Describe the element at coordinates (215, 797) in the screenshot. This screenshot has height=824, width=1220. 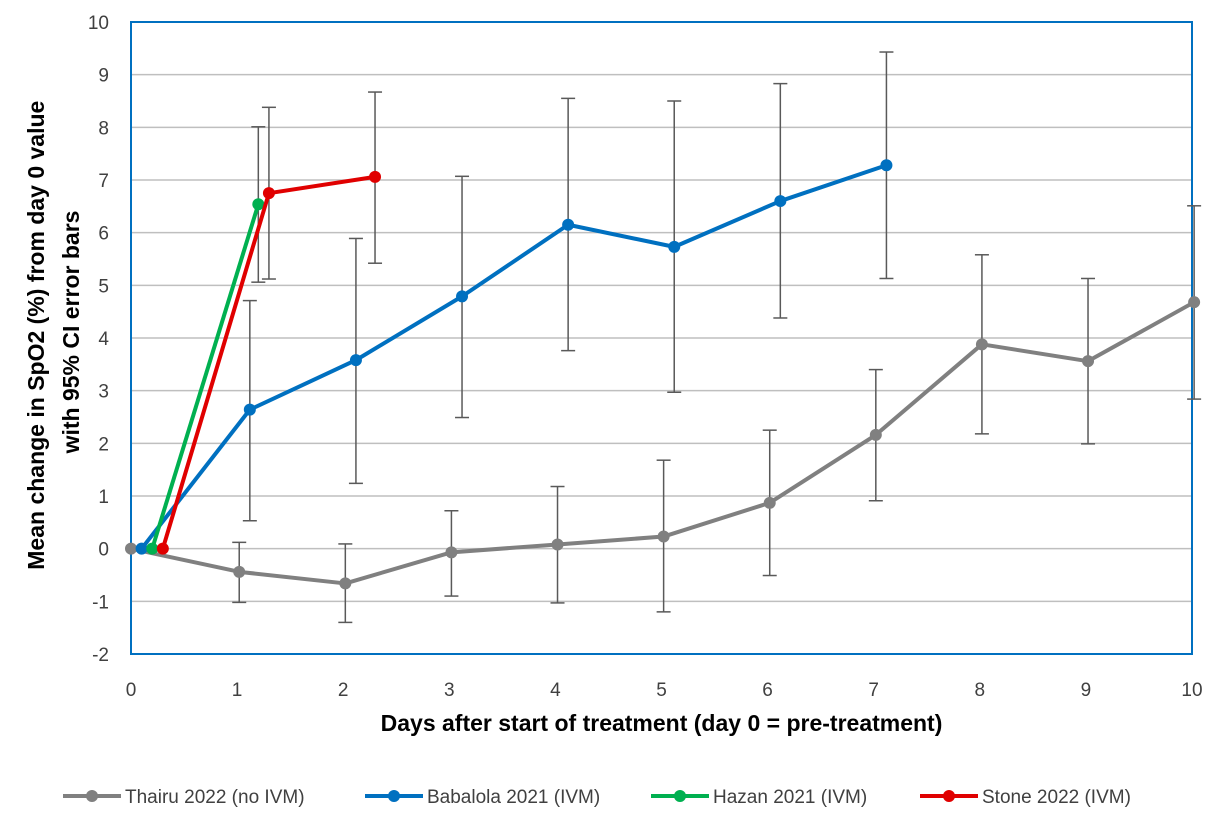
I see `legend-label: Thairu 2022 (no IVM)` at that location.